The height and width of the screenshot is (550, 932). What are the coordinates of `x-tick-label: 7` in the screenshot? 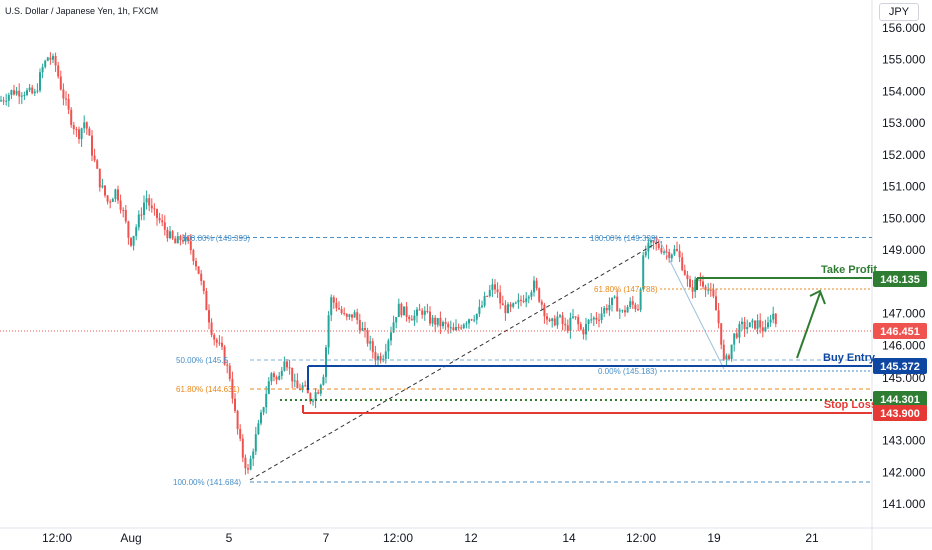 It's located at (326, 538).